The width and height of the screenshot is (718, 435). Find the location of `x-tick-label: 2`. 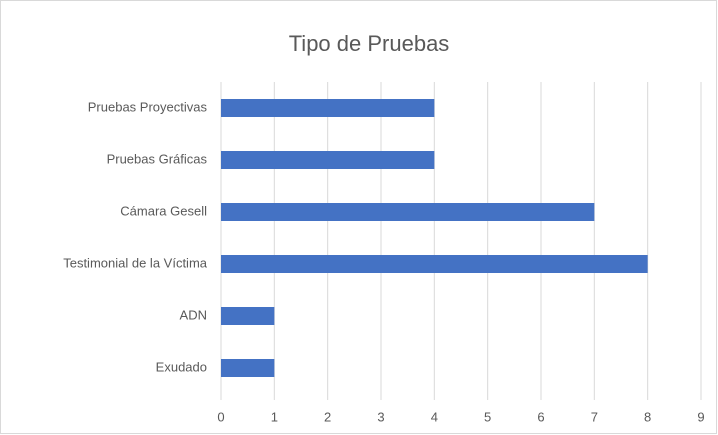

x-tick-label: 2 is located at coordinates (327, 416).